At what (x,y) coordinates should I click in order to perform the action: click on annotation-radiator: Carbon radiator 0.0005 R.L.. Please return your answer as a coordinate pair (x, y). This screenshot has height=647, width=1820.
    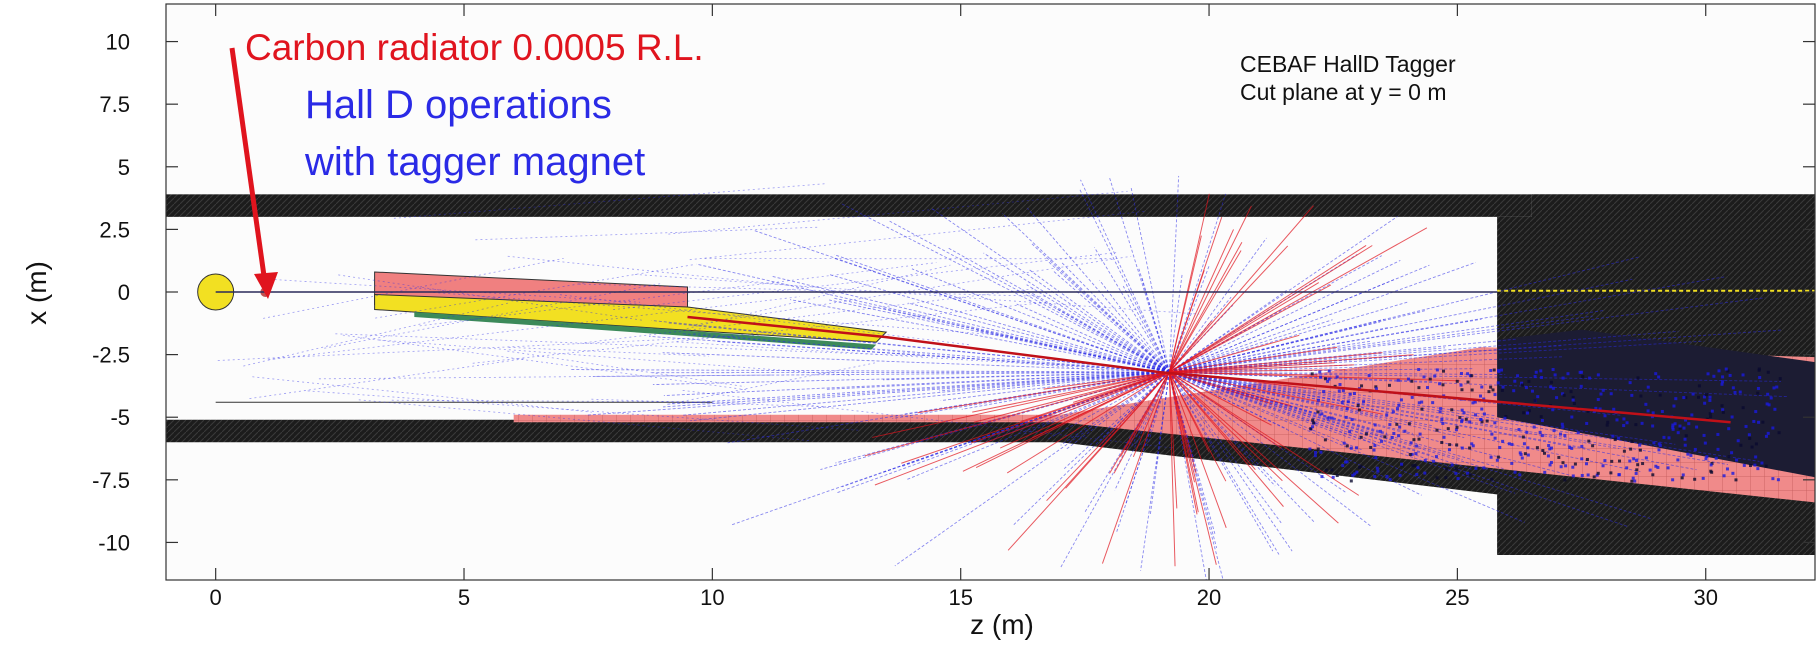
    Looking at the image, I should click on (474, 47).